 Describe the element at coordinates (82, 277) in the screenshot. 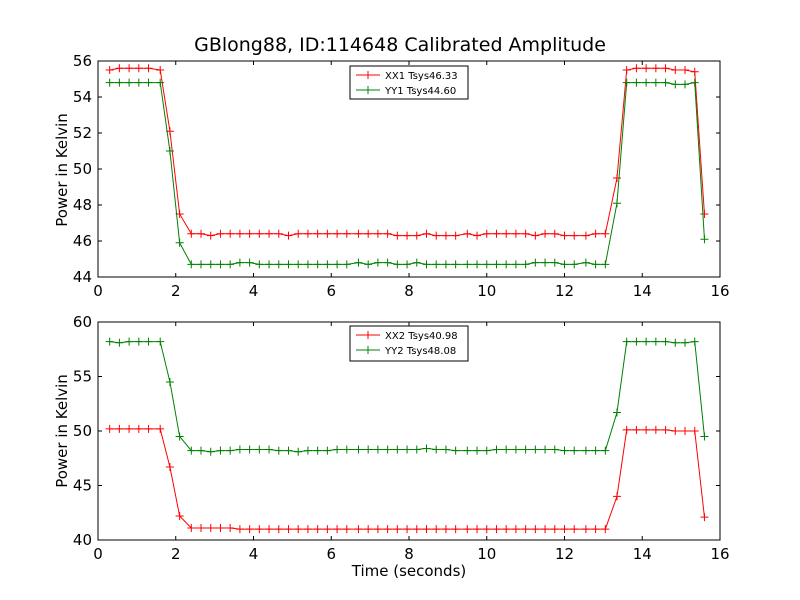

I see `top-y-tick-label: 44` at that location.